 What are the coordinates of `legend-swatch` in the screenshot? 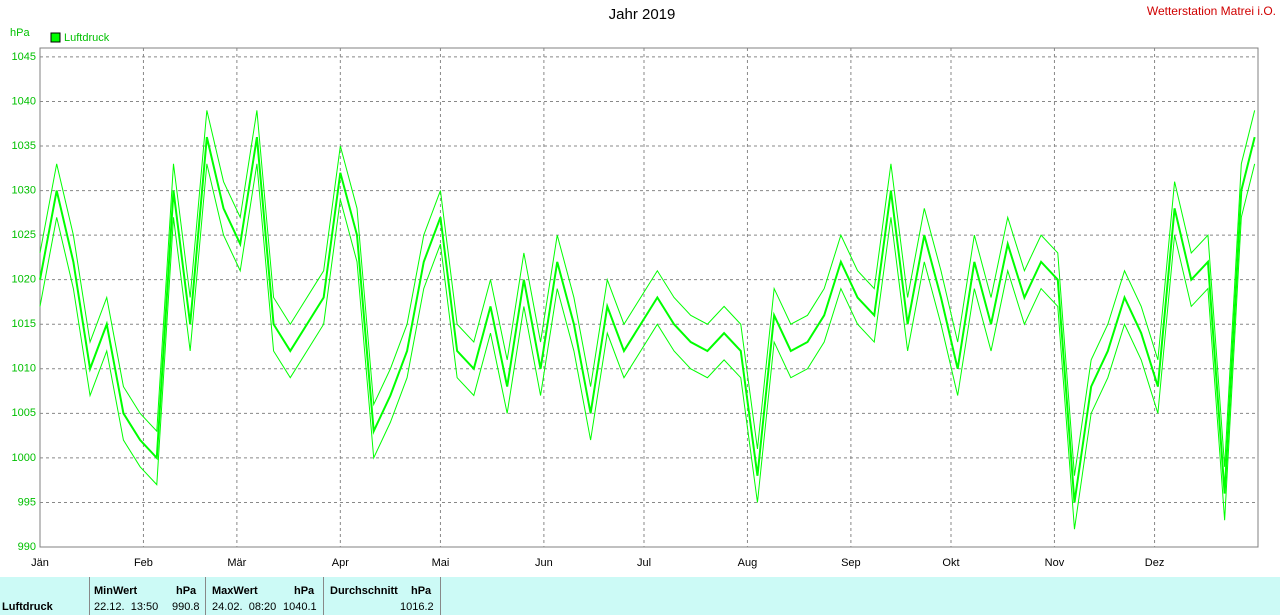 It's located at (55, 37).